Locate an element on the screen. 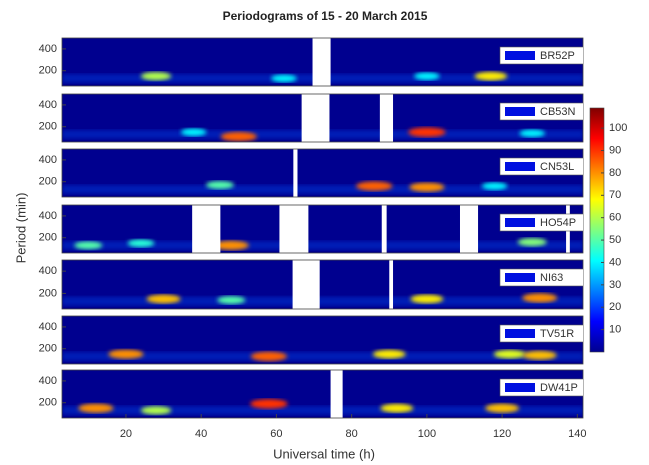 Image resolution: width=649 pixels, height=465 pixels. x-tick-label: 40 is located at coordinates (201, 434).